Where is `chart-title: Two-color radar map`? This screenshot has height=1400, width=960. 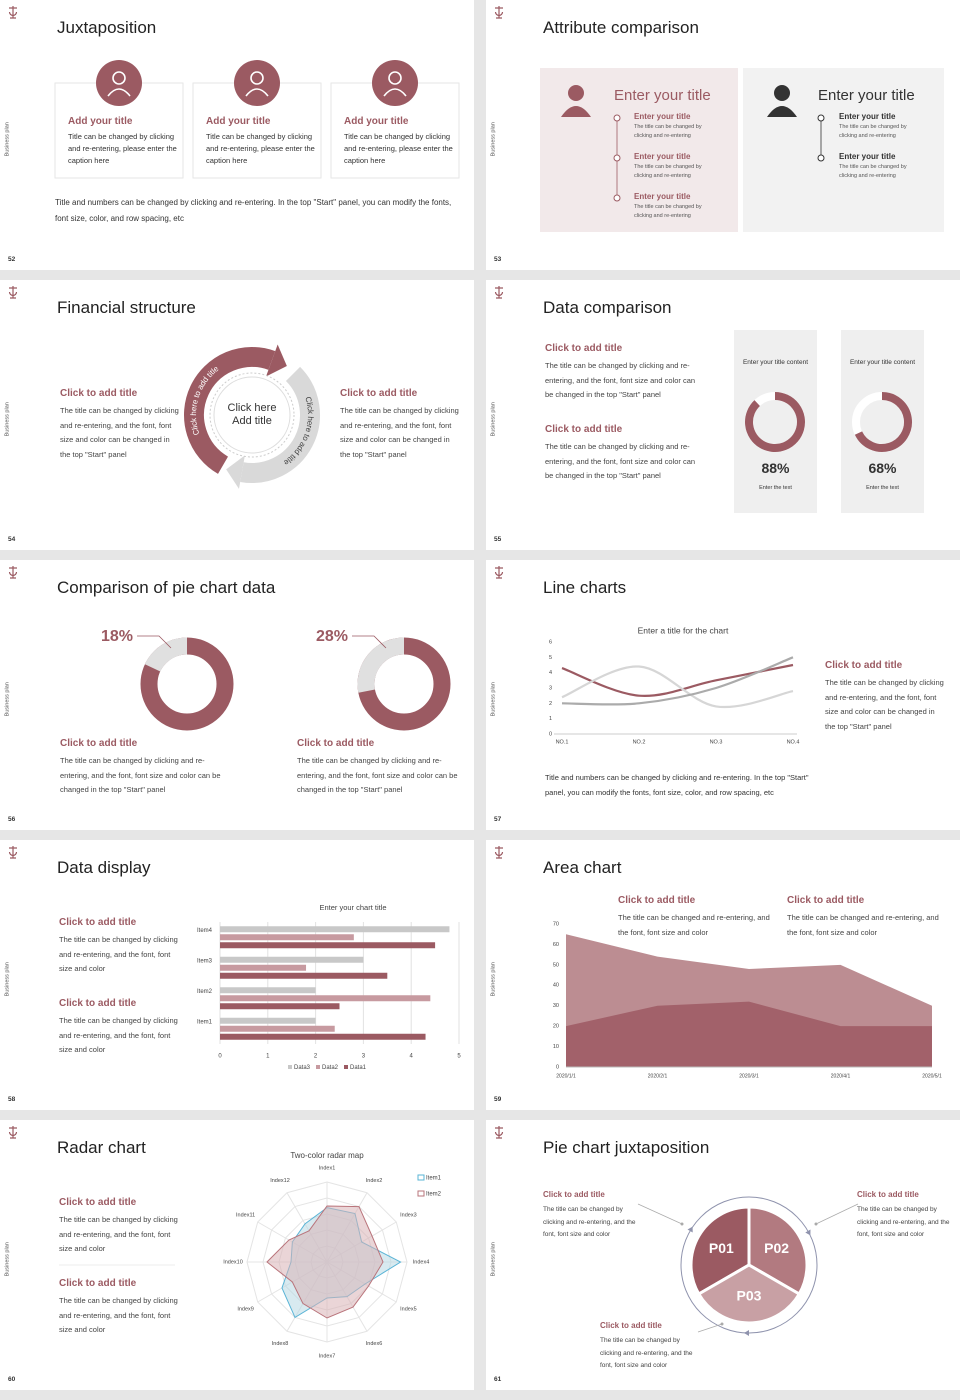 chart-title: Two-color radar map is located at coordinates (327, 1155).